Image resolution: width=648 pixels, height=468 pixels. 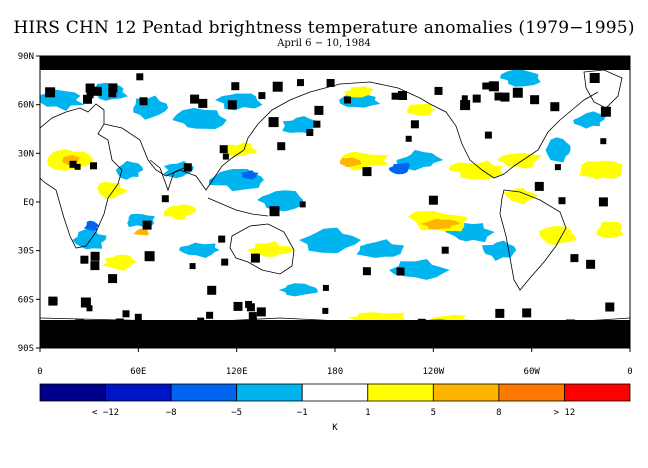 I want to click on coastline-asia, so click(x=267, y=136).